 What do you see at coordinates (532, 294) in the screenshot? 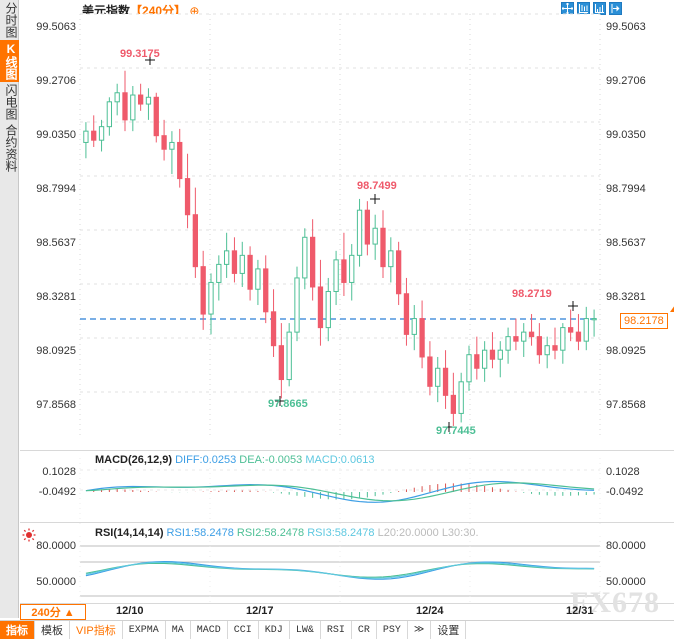
I see `annotation-high-3: 98.2719` at bounding box center [532, 294].